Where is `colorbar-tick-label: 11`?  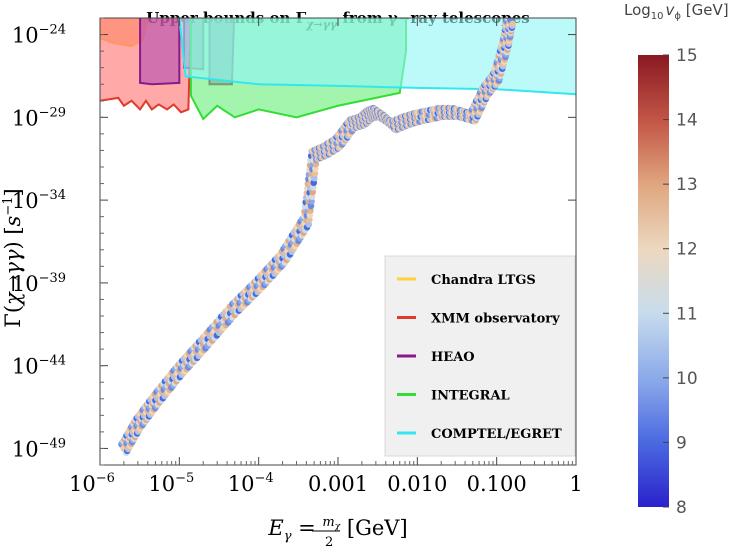 colorbar-tick-label: 11 is located at coordinates (687, 314).